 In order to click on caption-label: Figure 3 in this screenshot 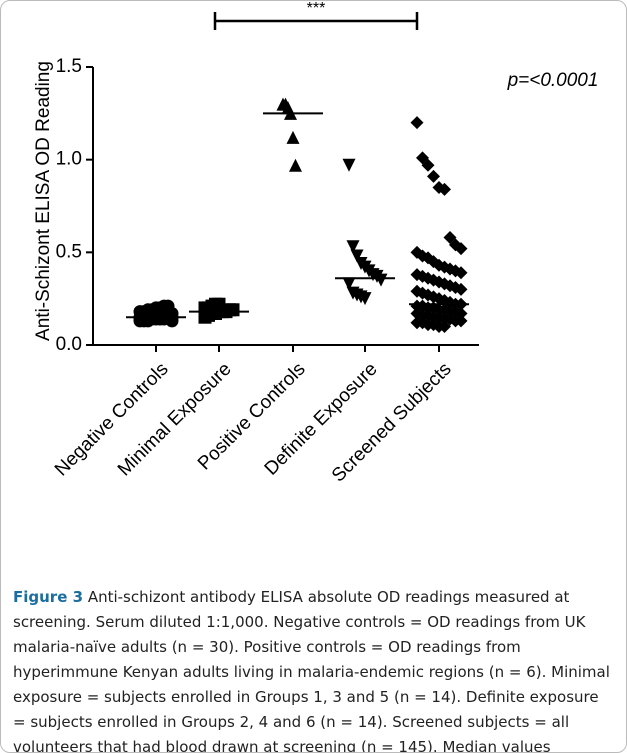, I will do `click(48, 597)`.